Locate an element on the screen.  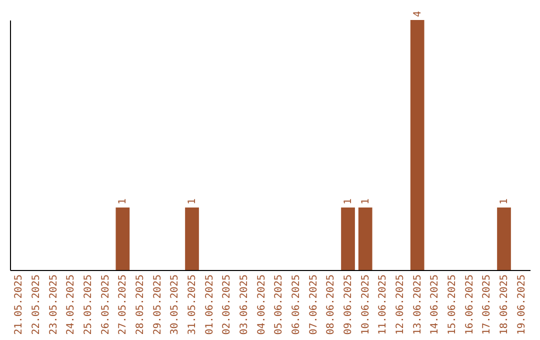
x-tick-label: 06.06.2025 is located at coordinates (296, 304).